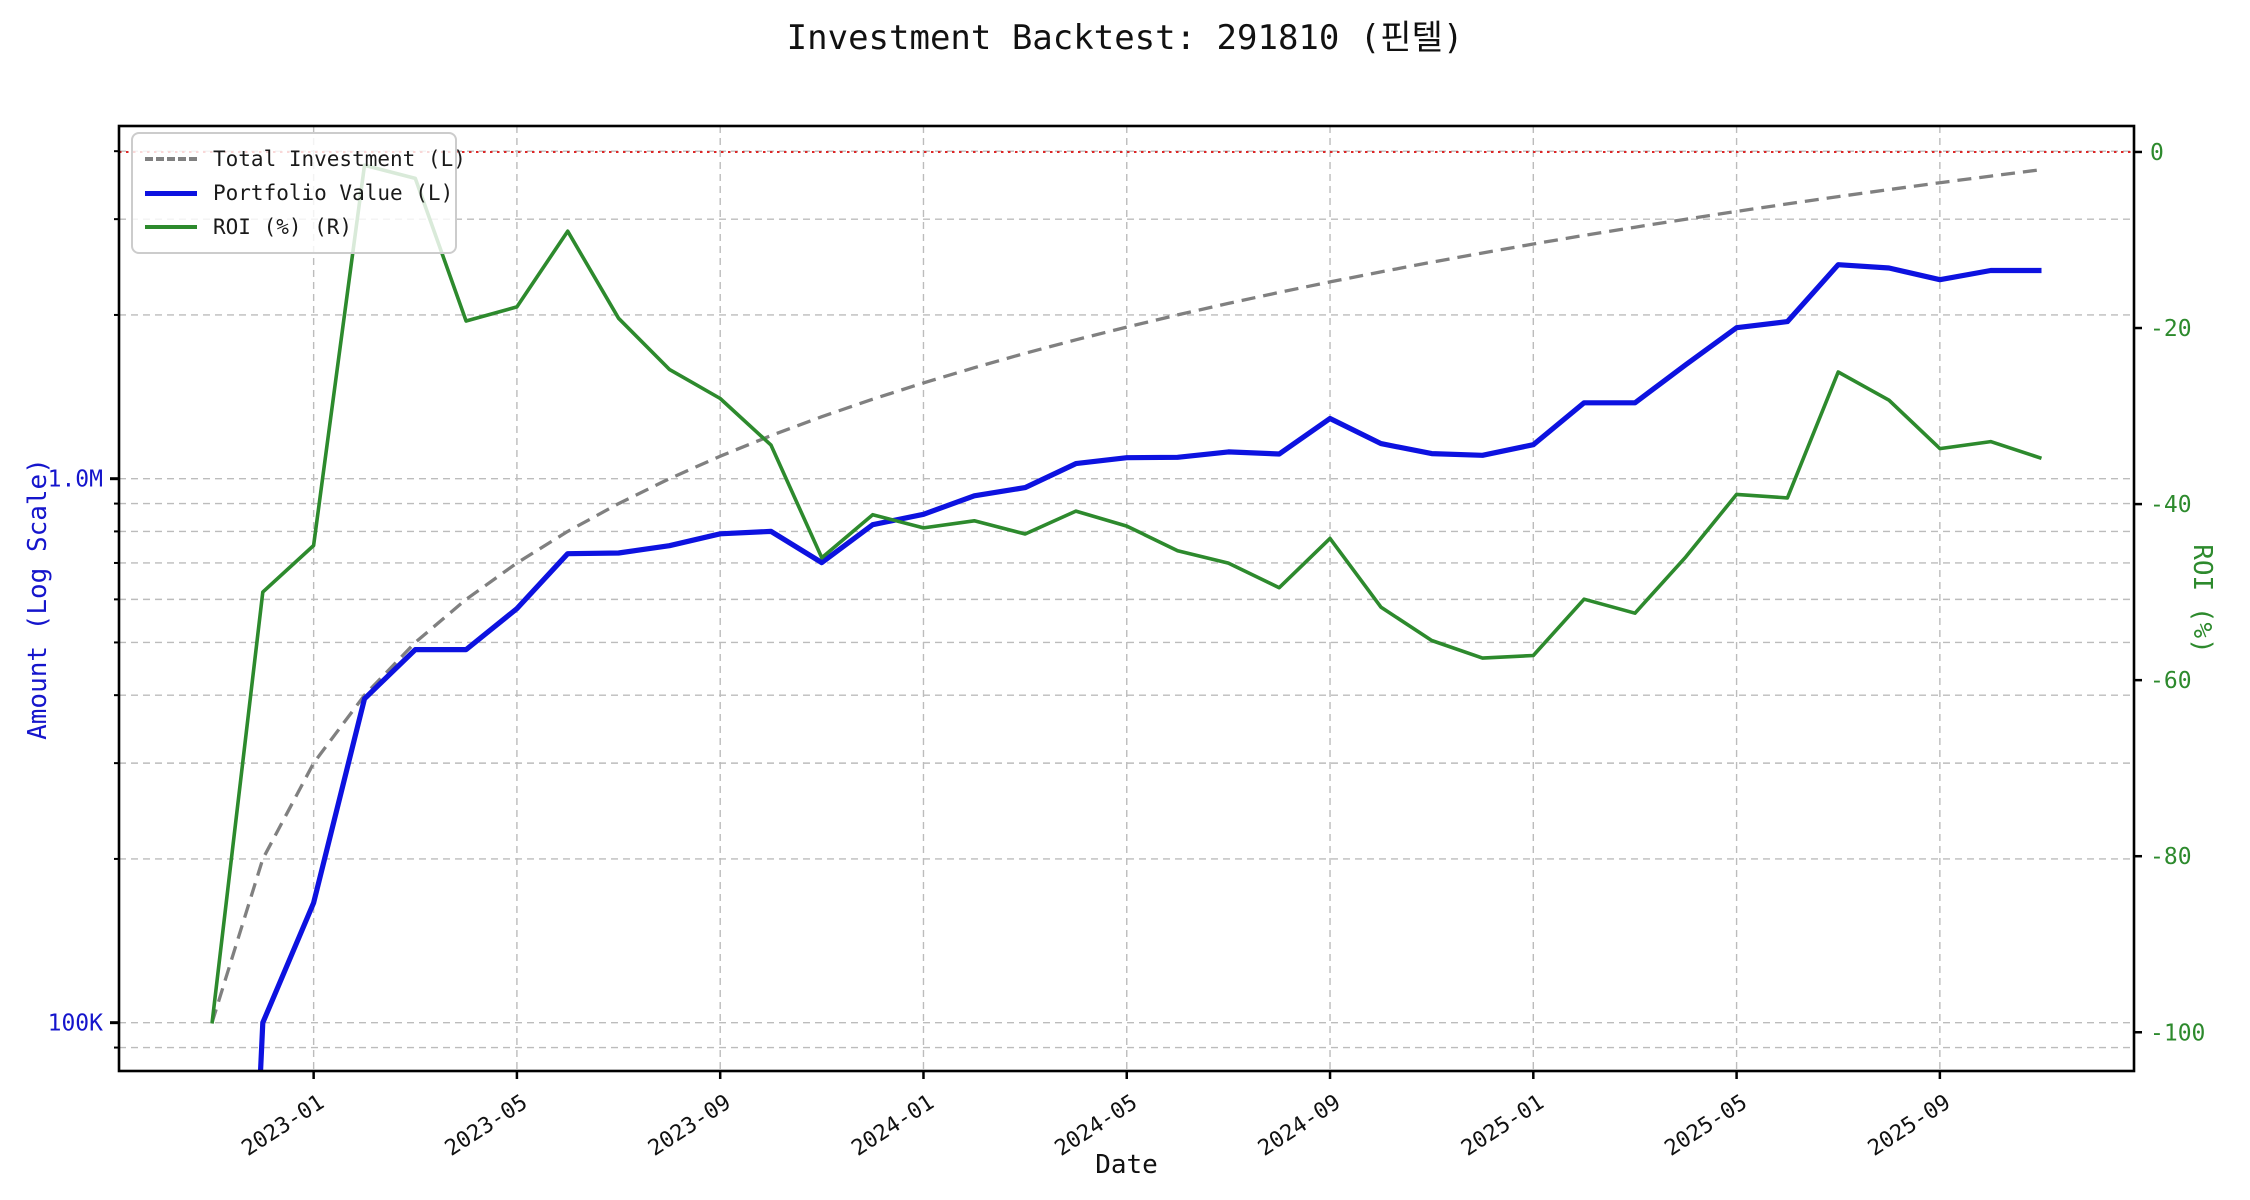  What do you see at coordinates (2157, 153) in the screenshot?
I see `y-right-tick-label: 0` at bounding box center [2157, 153].